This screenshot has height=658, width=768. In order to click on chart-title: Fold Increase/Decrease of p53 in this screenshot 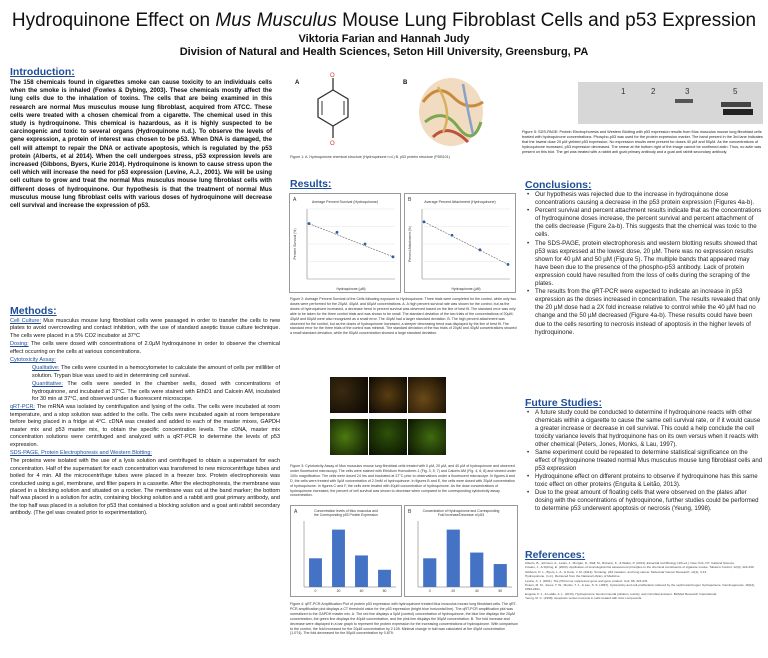, I will do `click(461, 515)`.